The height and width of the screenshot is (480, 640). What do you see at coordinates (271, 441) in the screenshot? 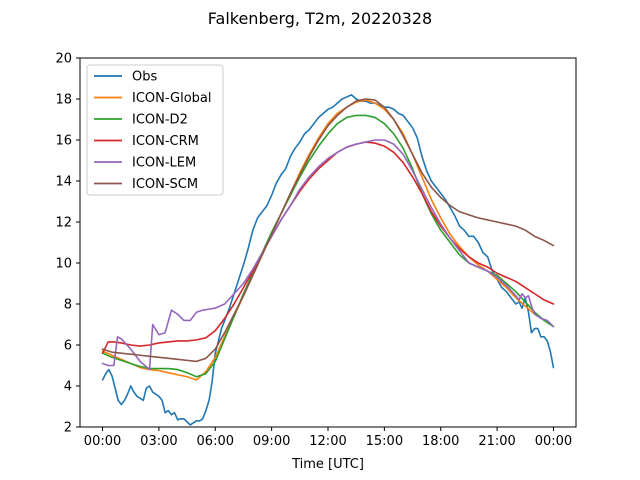
I see `x-tick-label: 09:00` at bounding box center [271, 441].